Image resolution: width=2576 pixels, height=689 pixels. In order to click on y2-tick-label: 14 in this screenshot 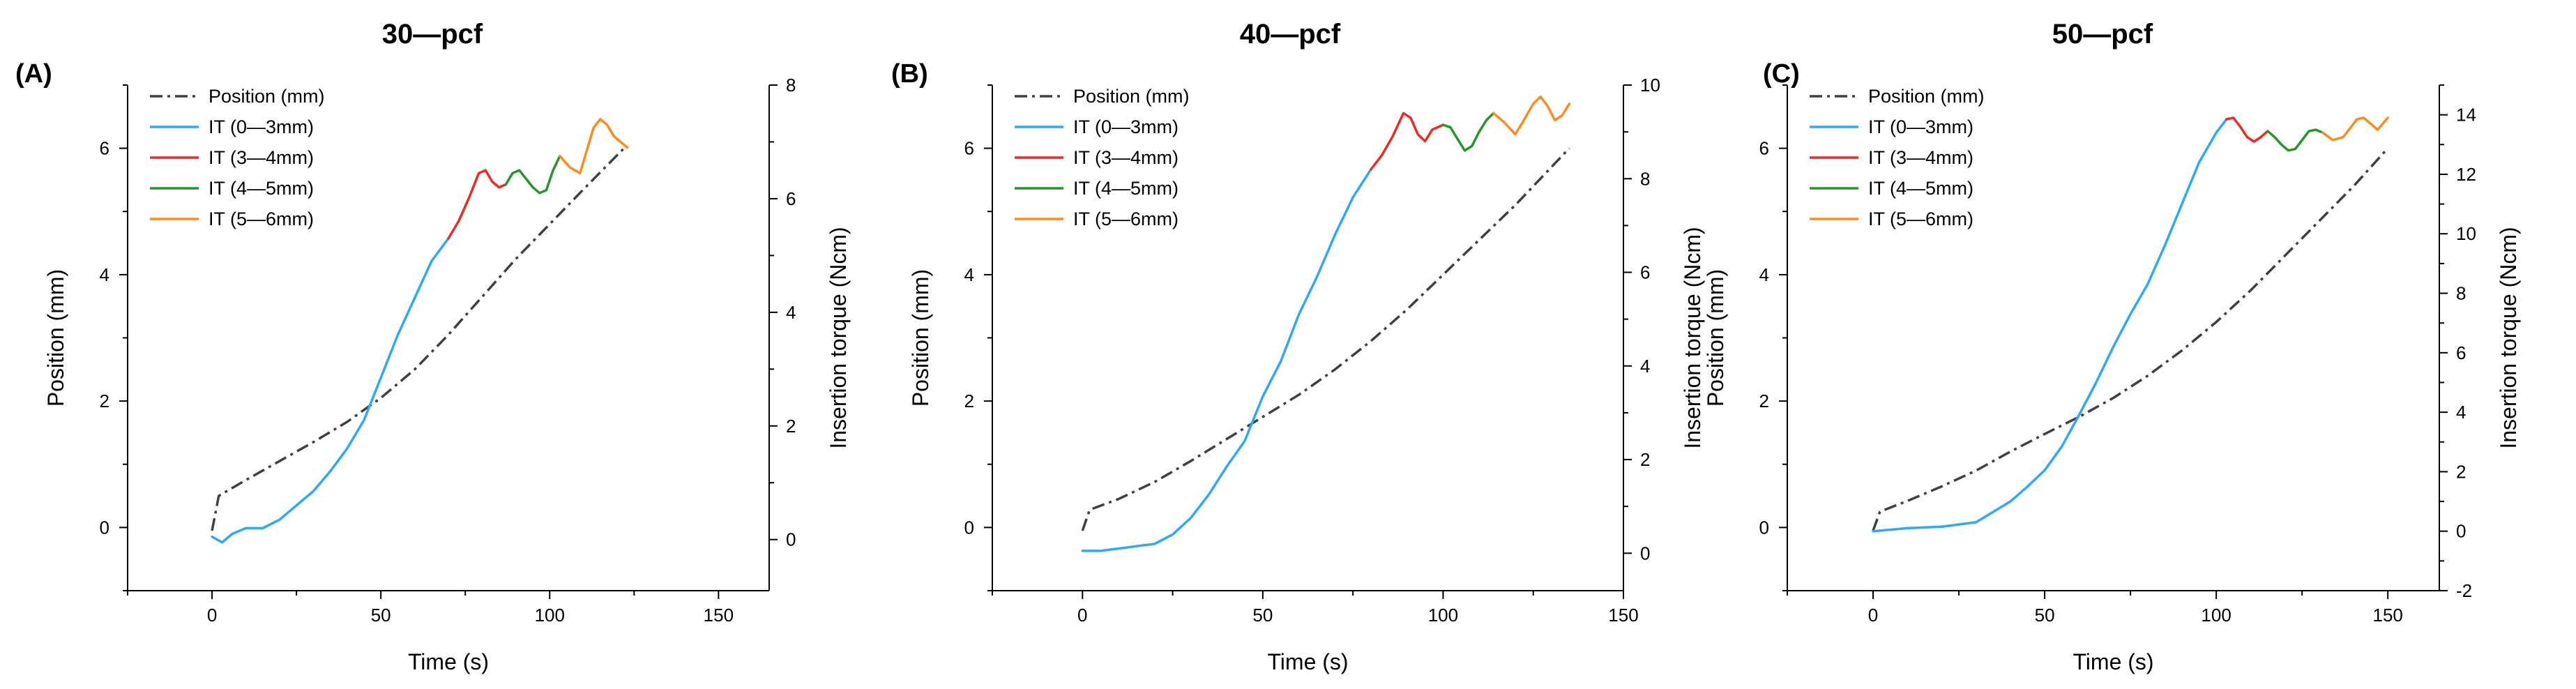, I will do `click(2466, 115)`.